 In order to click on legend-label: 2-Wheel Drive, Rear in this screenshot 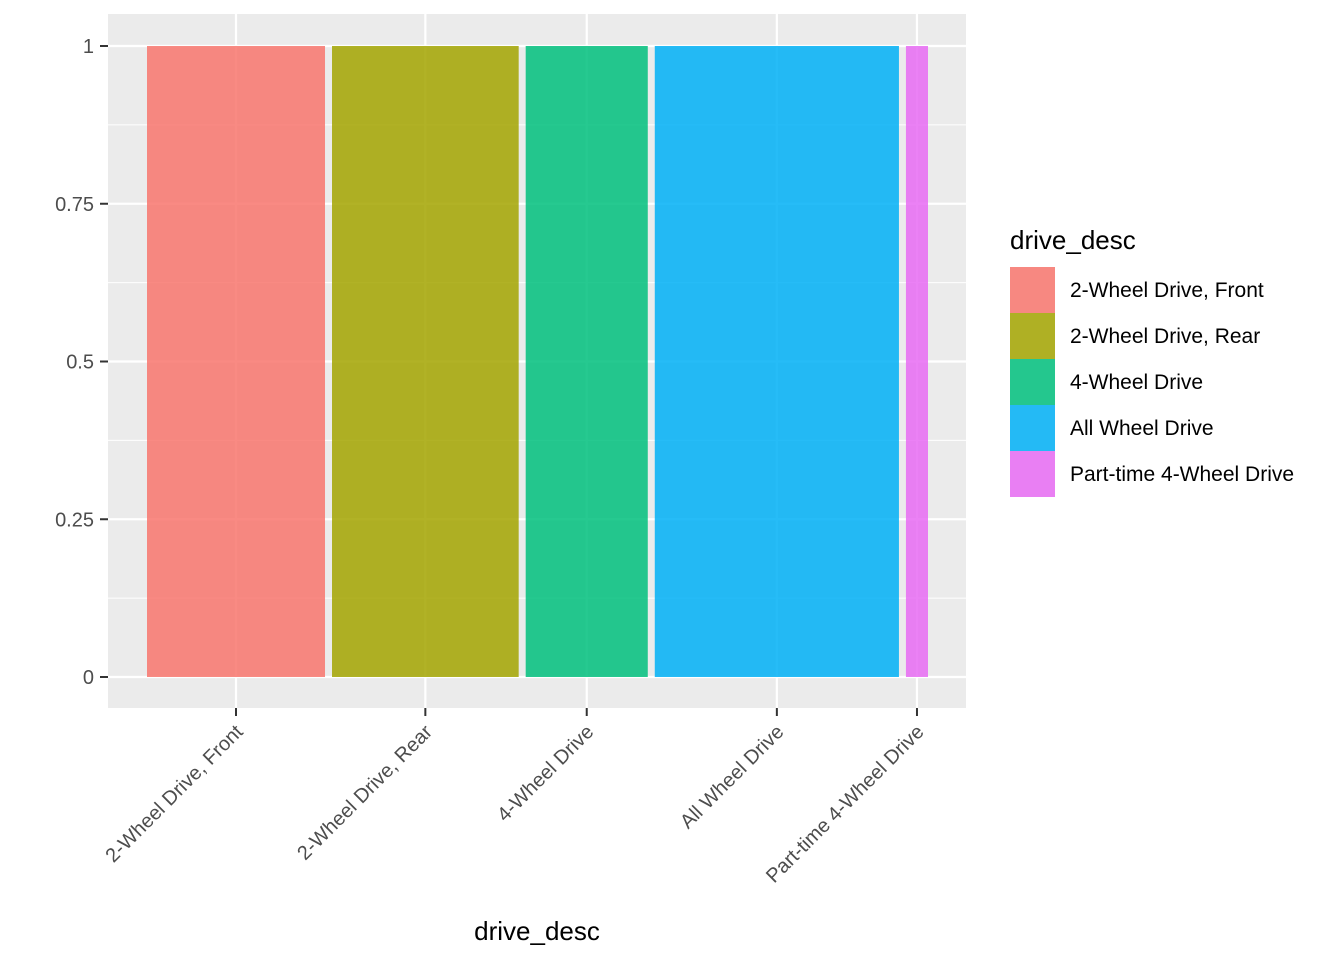, I will do `click(1165, 336)`.